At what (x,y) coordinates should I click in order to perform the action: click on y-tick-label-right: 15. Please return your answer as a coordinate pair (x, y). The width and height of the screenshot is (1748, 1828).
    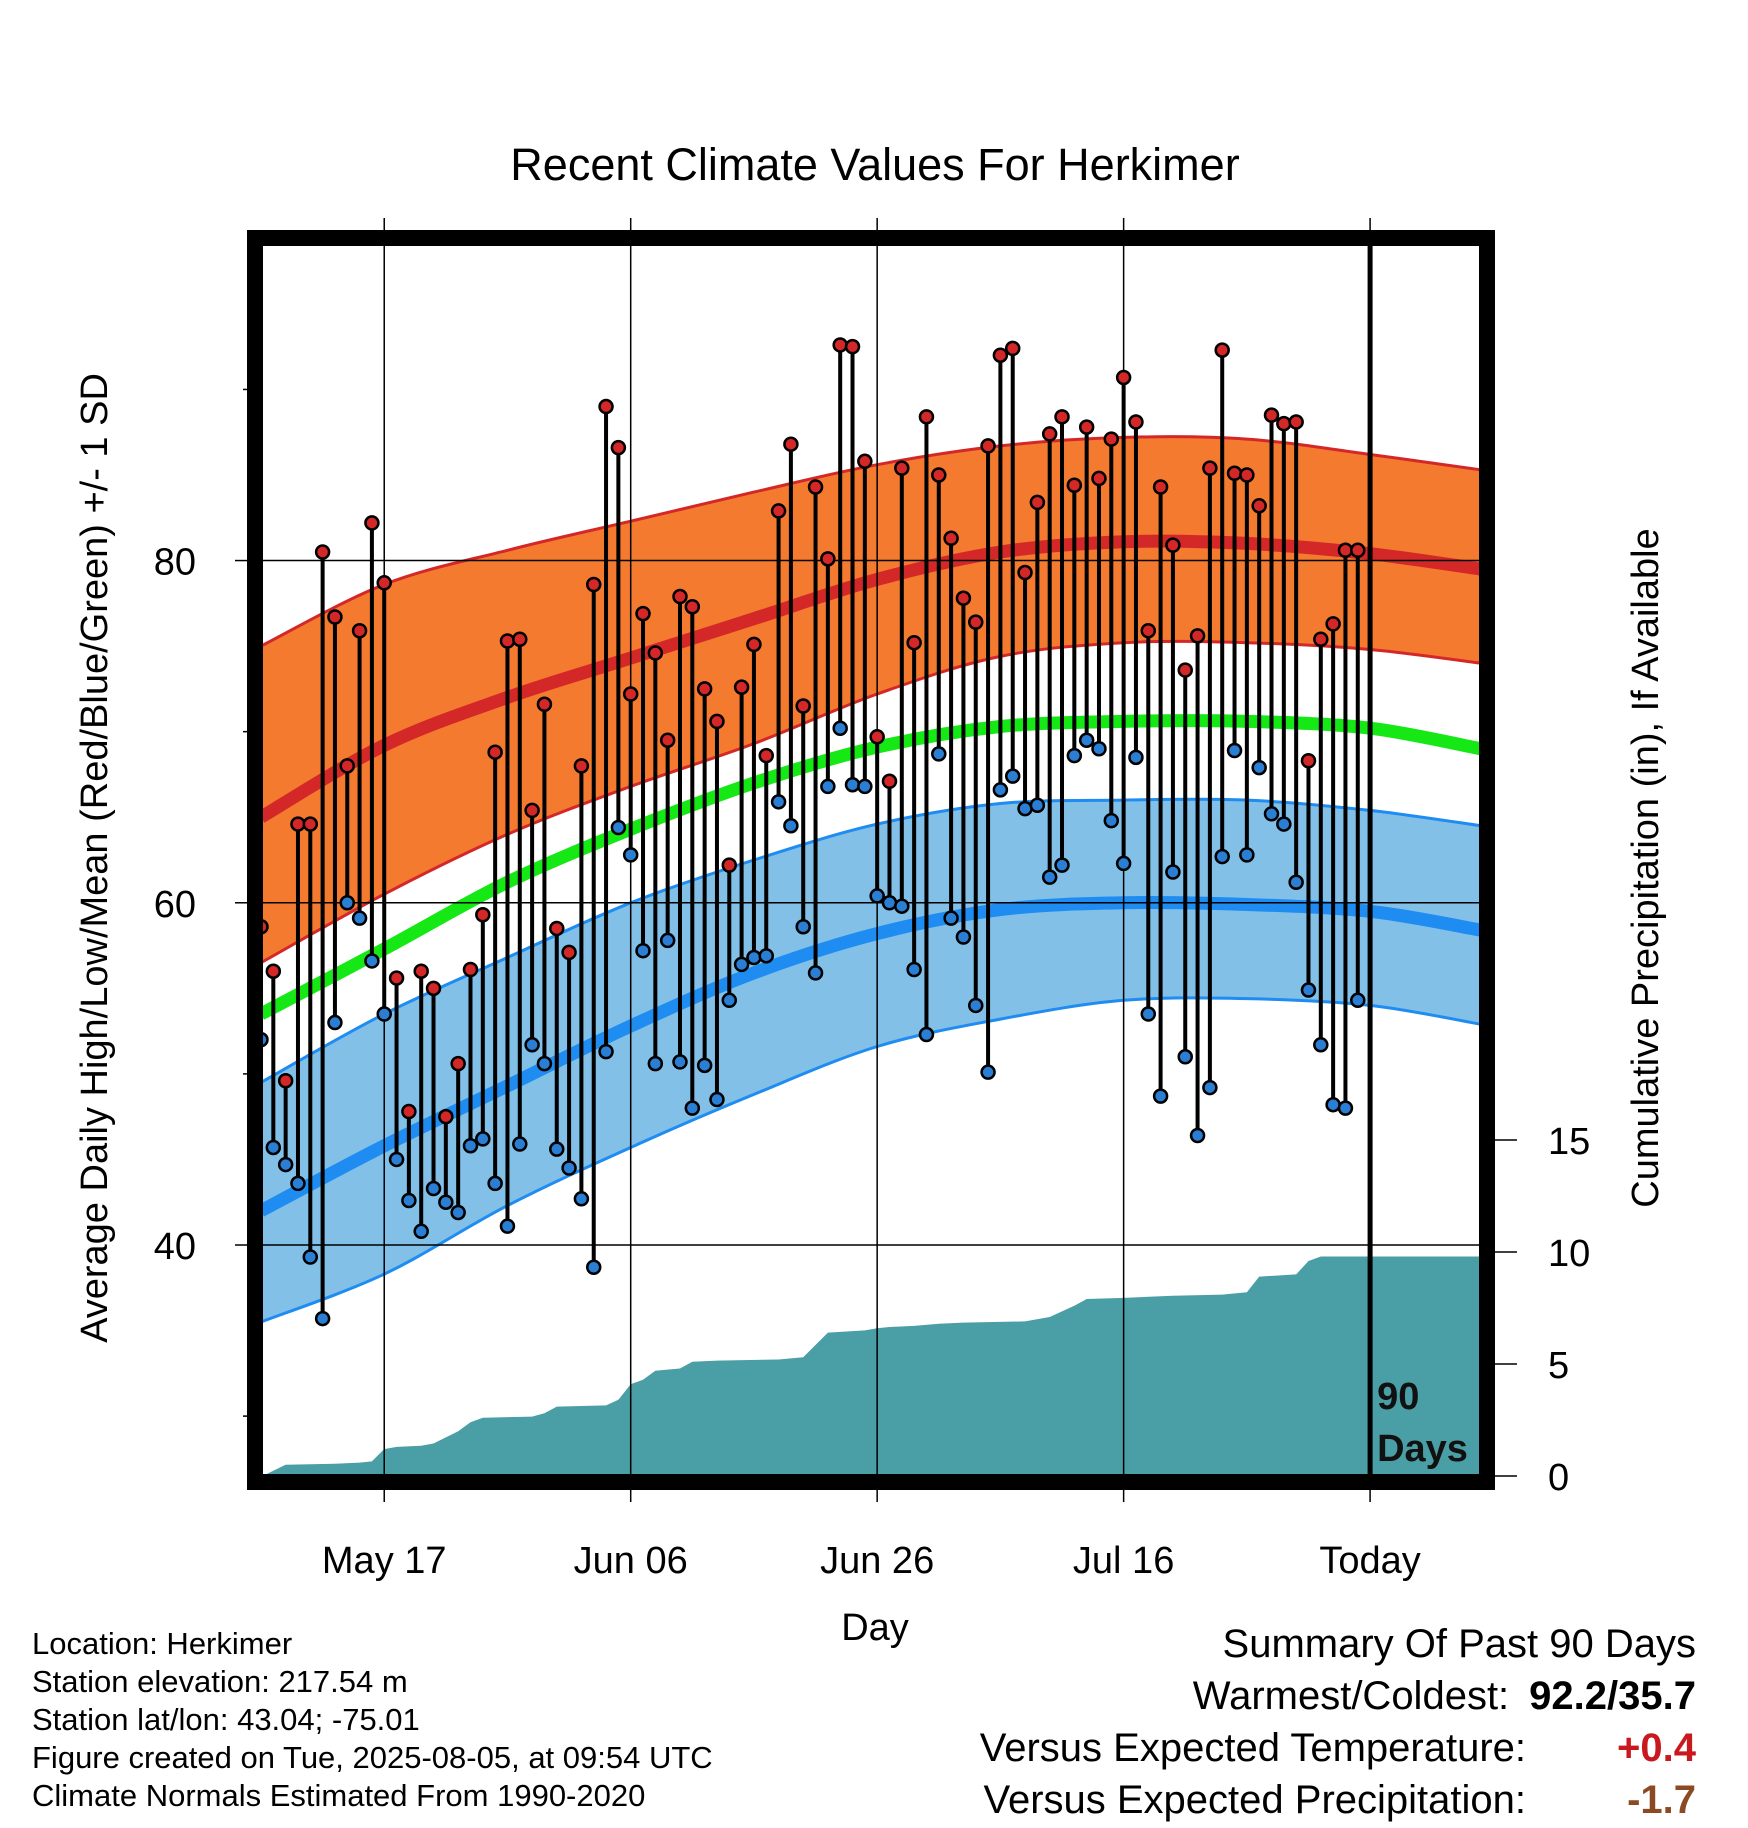
    Looking at the image, I should click on (1569, 1142).